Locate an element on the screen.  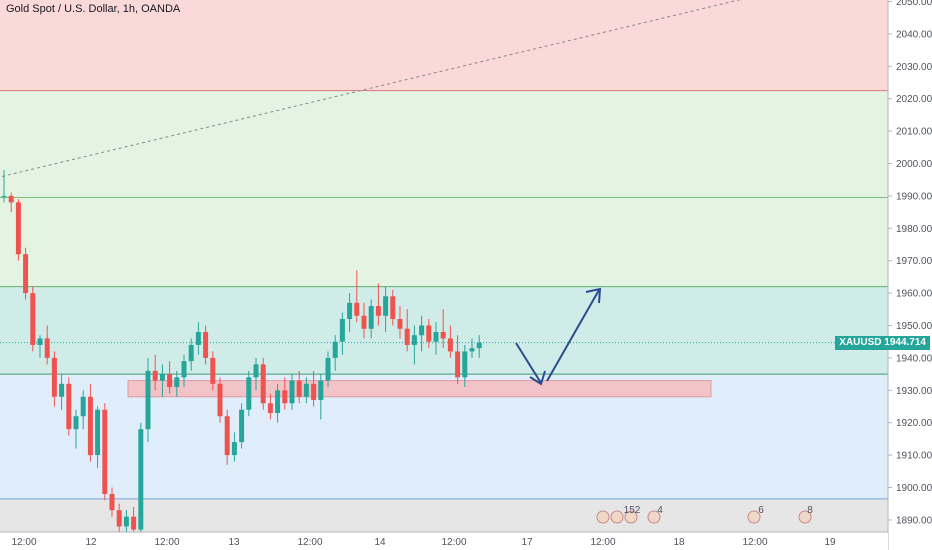
projection-arrow-up is located at coordinates (573, 335).